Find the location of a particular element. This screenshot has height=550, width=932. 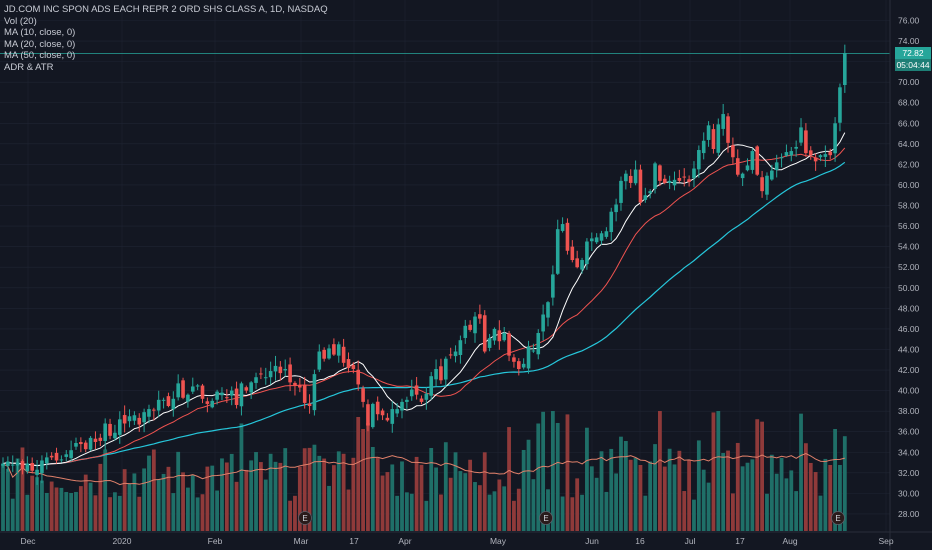

price-tick-label: 70.00 is located at coordinates (909, 82).